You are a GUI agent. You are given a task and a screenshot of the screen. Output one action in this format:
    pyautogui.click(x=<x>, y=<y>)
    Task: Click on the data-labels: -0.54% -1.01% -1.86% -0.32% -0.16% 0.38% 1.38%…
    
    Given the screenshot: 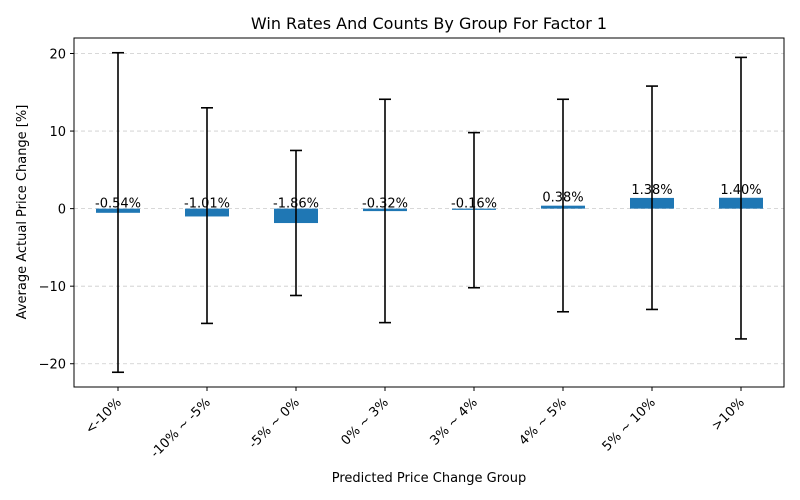 What is the action you would take?
    pyautogui.click(x=428, y=197)
    